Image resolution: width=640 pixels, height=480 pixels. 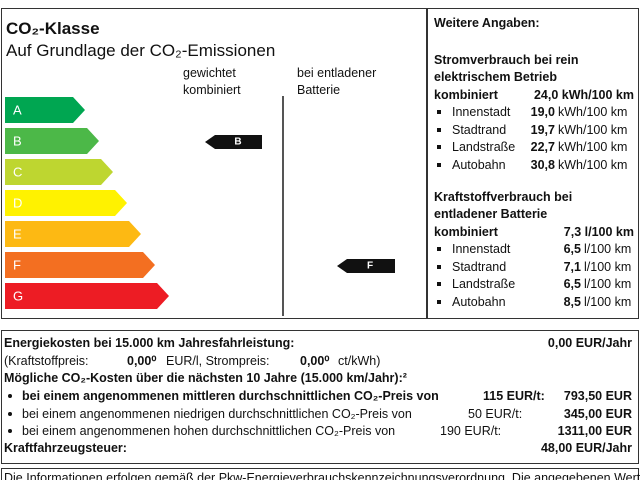 What do you see at coordinates (495, 413) in the screenshot?
I see `co2-price: 50 EUR/t:` at bounding box center [495, 413].